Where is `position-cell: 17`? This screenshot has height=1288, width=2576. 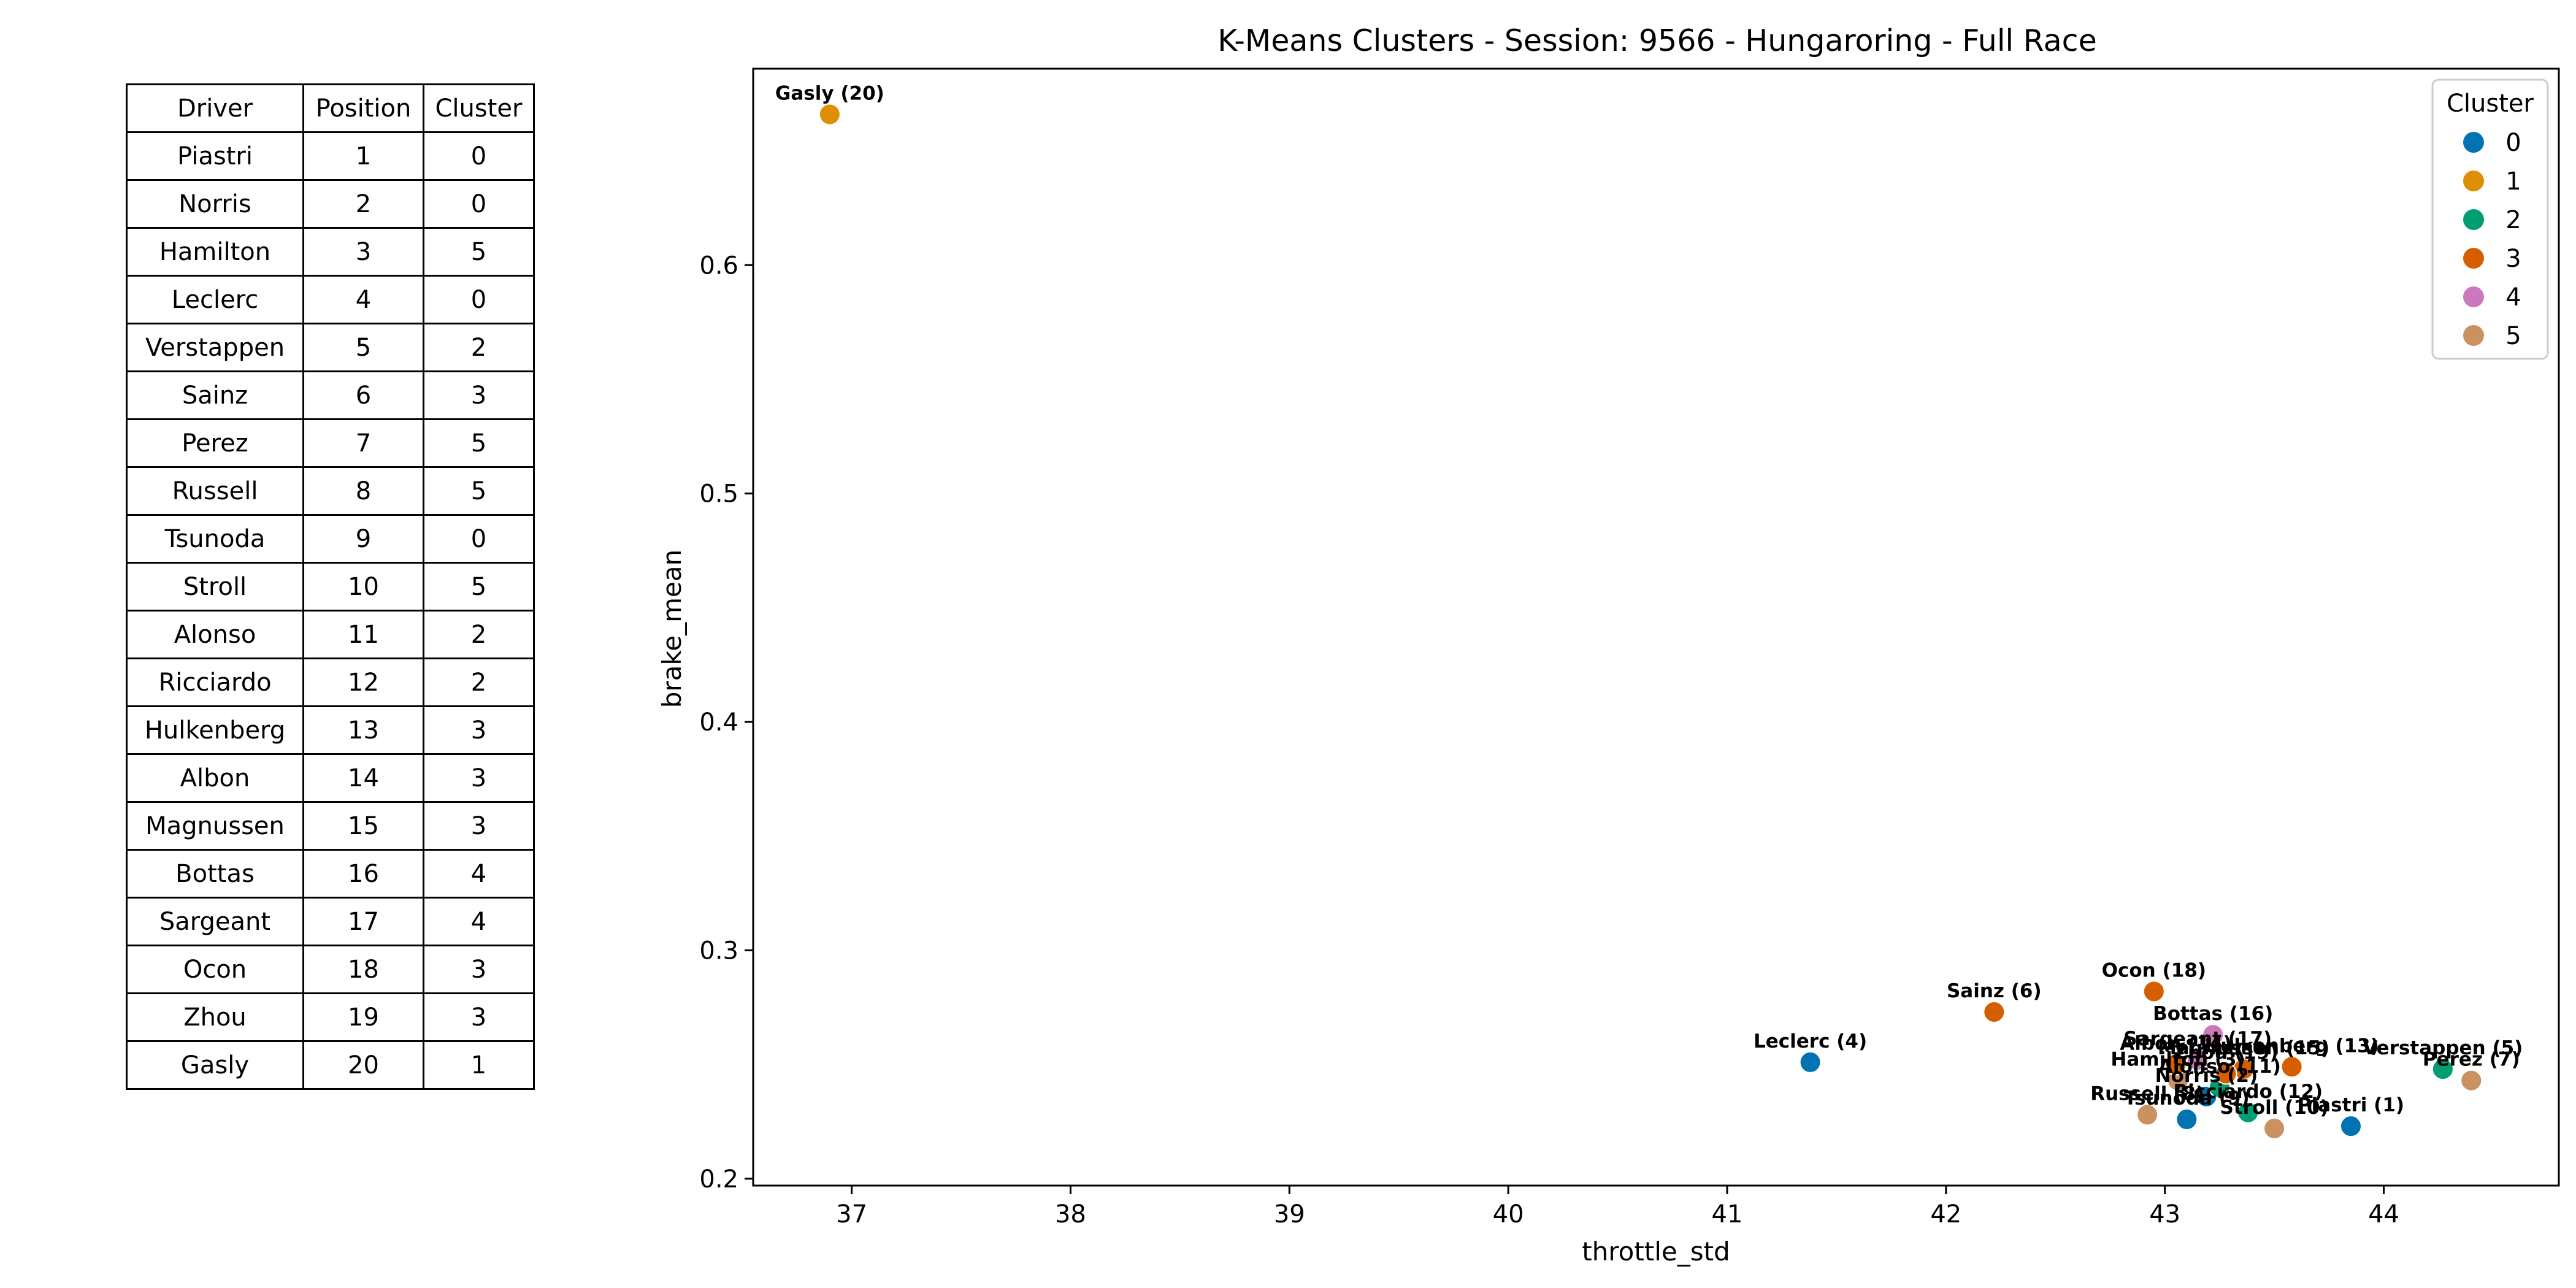
position-cell: 17 is located at coordinates (363, 921).